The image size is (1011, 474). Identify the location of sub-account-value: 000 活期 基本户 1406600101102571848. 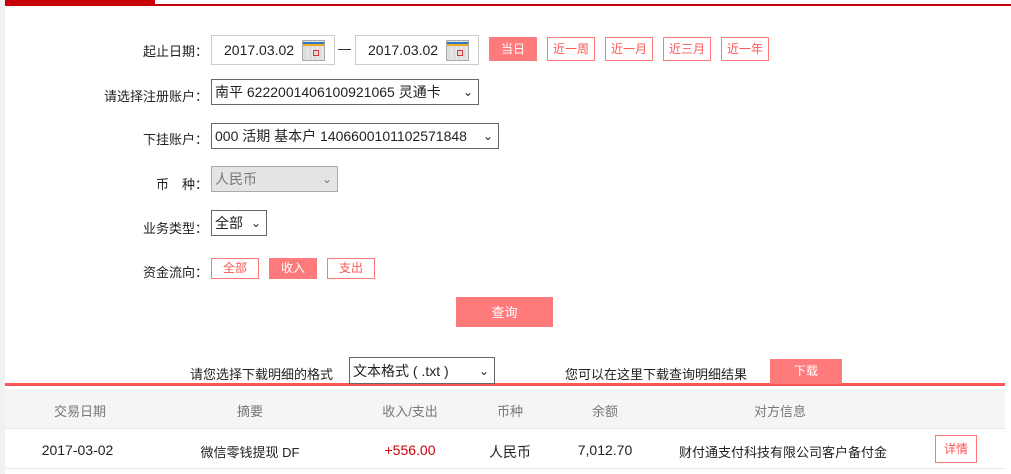
(341, 136).